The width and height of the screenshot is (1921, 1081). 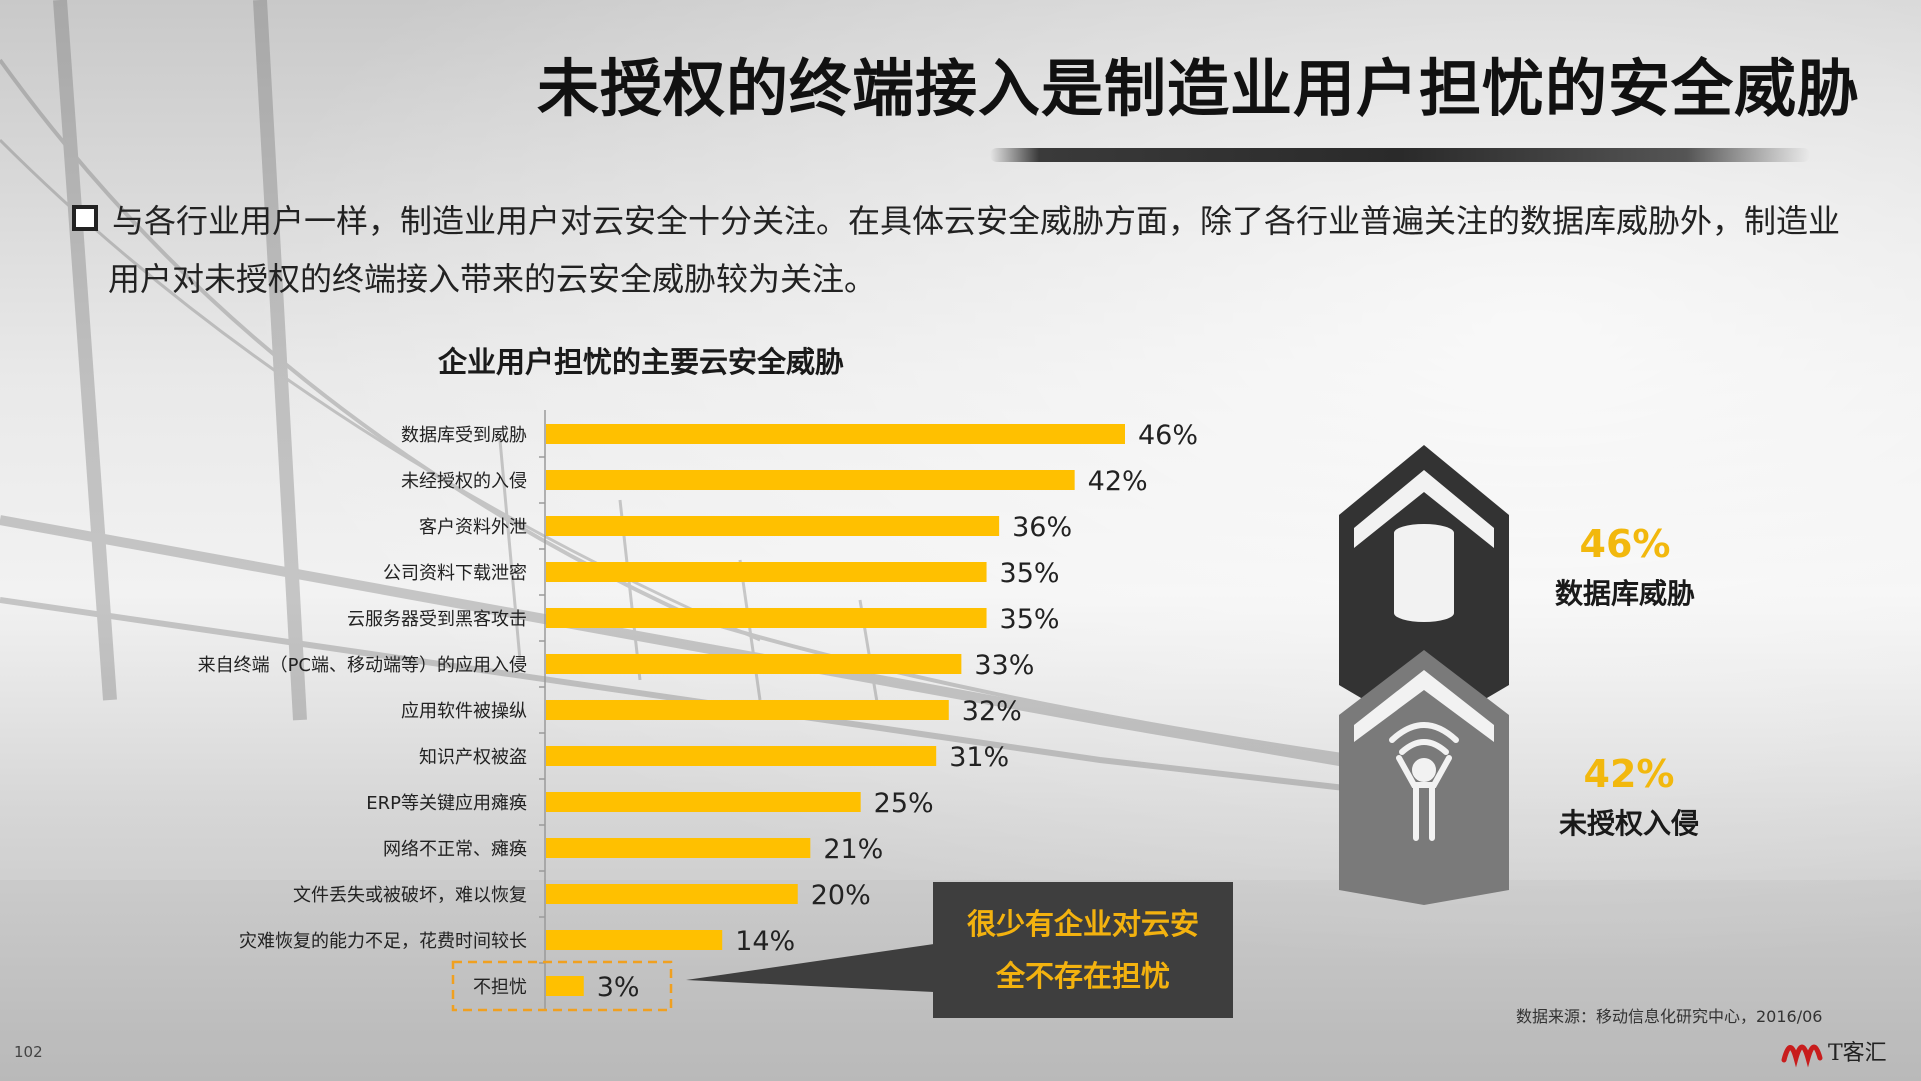 I want to click on slide-title: 未授权的终端接入是制造业用户担忧的安全威胁, so click(x=1198, y=88).